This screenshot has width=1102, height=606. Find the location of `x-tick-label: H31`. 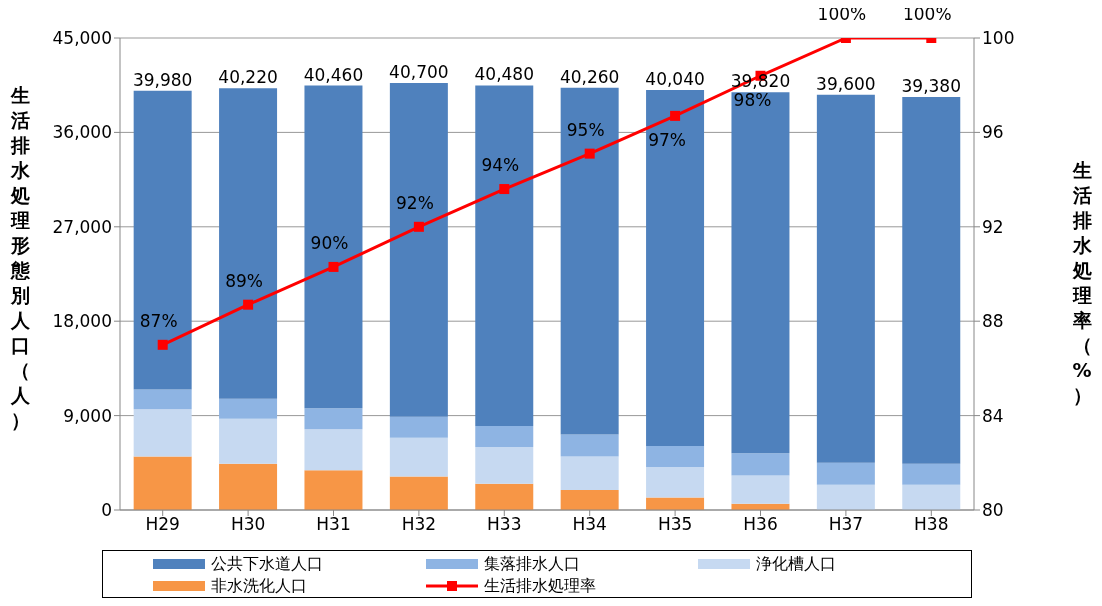

x-tick-label: H31 is located at coordinates (333, 524).